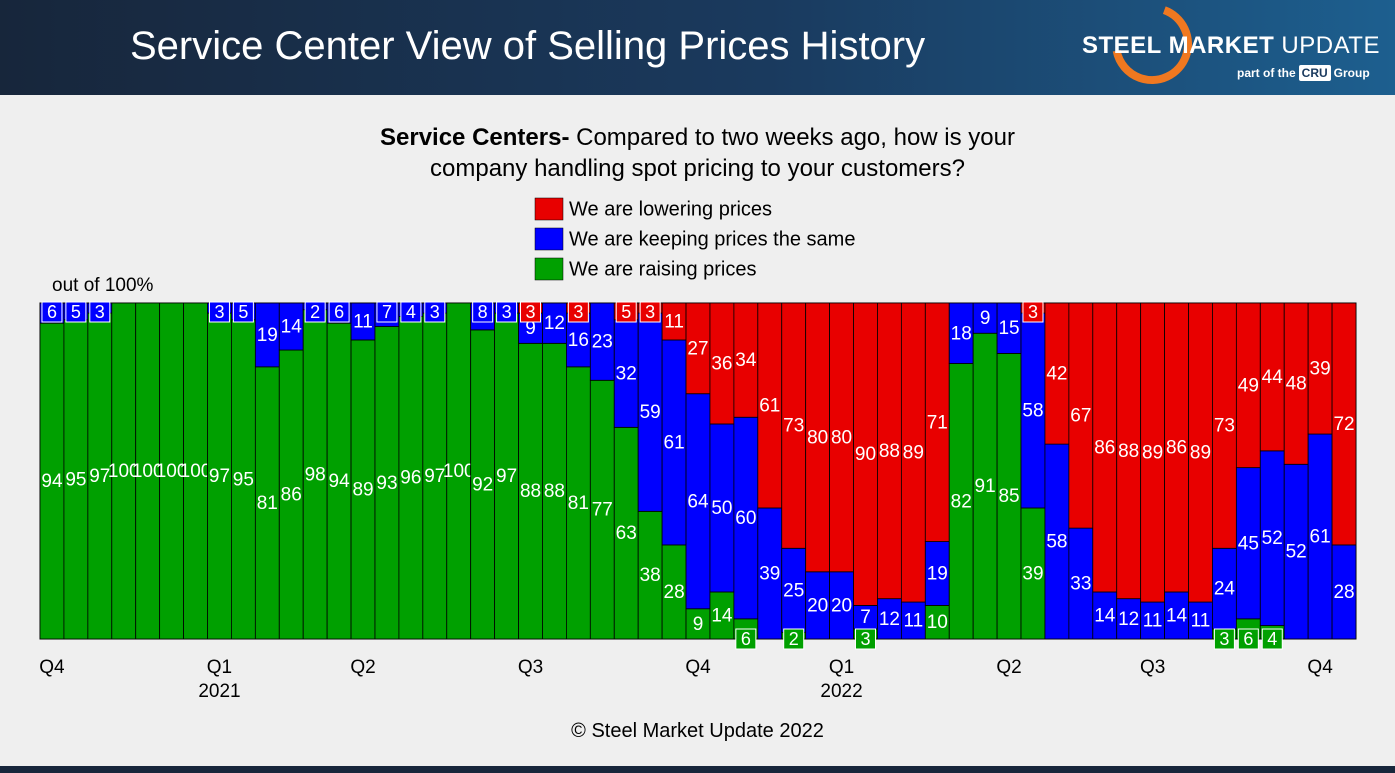  I want to click on value-label: 85, so click(1008, 496).